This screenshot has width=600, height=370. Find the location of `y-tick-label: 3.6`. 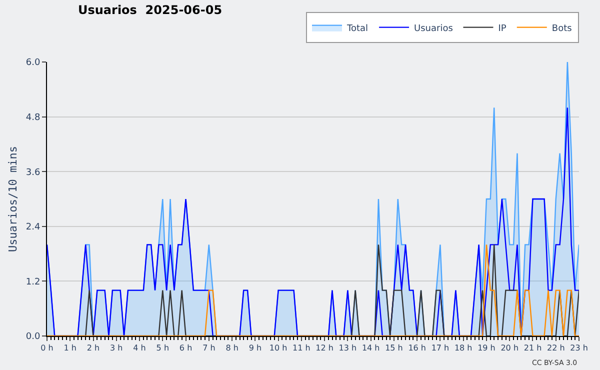

y-tick-label: 3.6 is located at coordinates (33, 173).